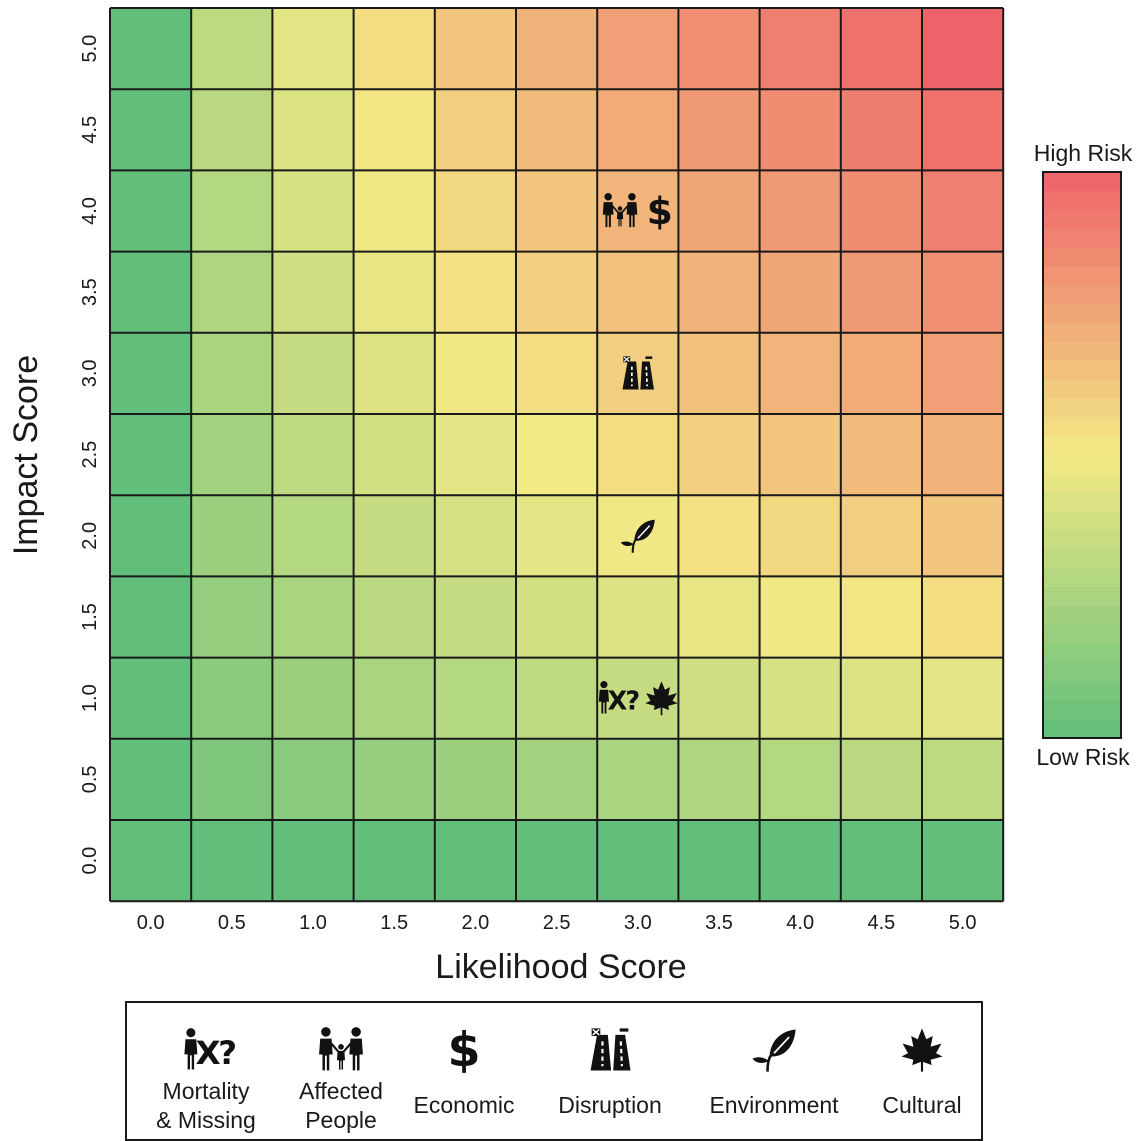 The image size is (1143, 1141). I want to click on risk-marker, so click(637, 536).